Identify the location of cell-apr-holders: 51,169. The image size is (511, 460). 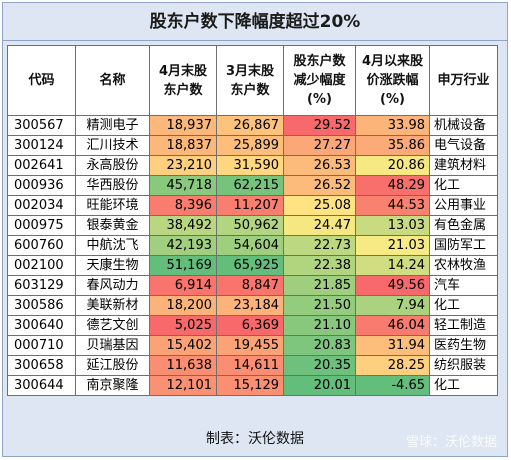
(183, 265).